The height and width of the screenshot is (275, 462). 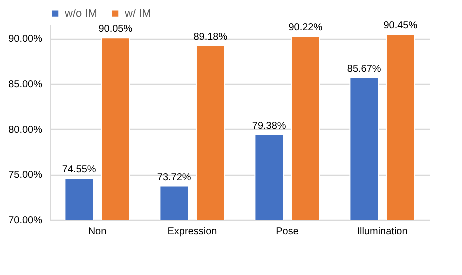 What do you see at coordinates (81, 14) in the screenshot?
I see `legend-label: w/o IM` at bounding box center [81, 14].